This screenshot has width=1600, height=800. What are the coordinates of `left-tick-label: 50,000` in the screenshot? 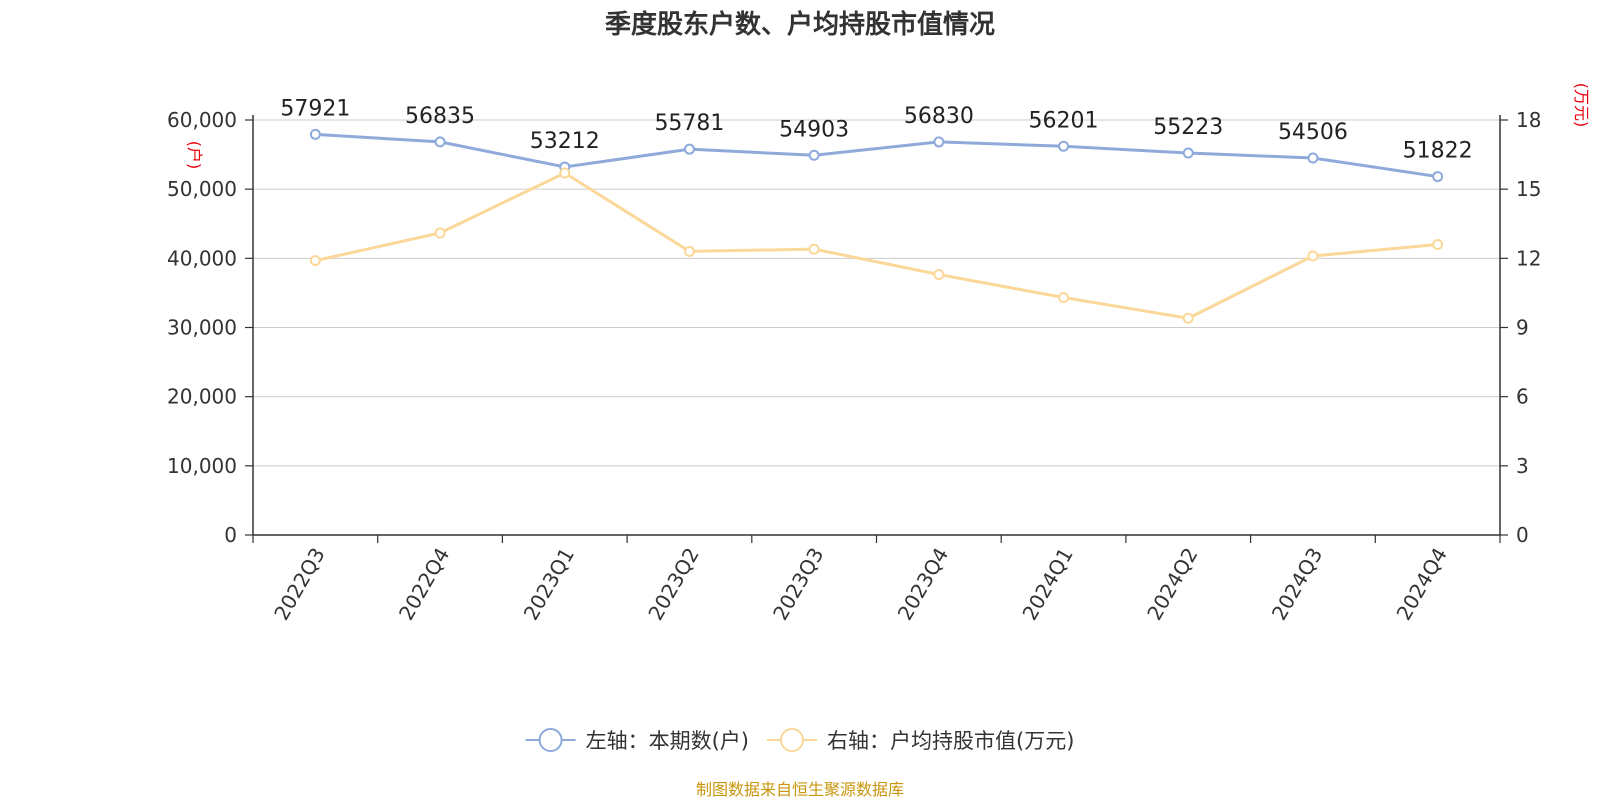 It's located at (202, 189).